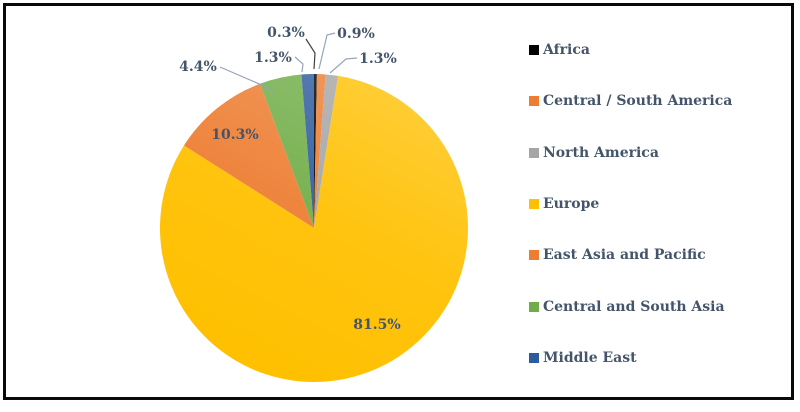 The height and width of the screenshot is (412, 800). What do you see at coordinates (630, 50) in the screenshot?
I see `legend-item-africa: Africa` at bounding box center [630, 50].